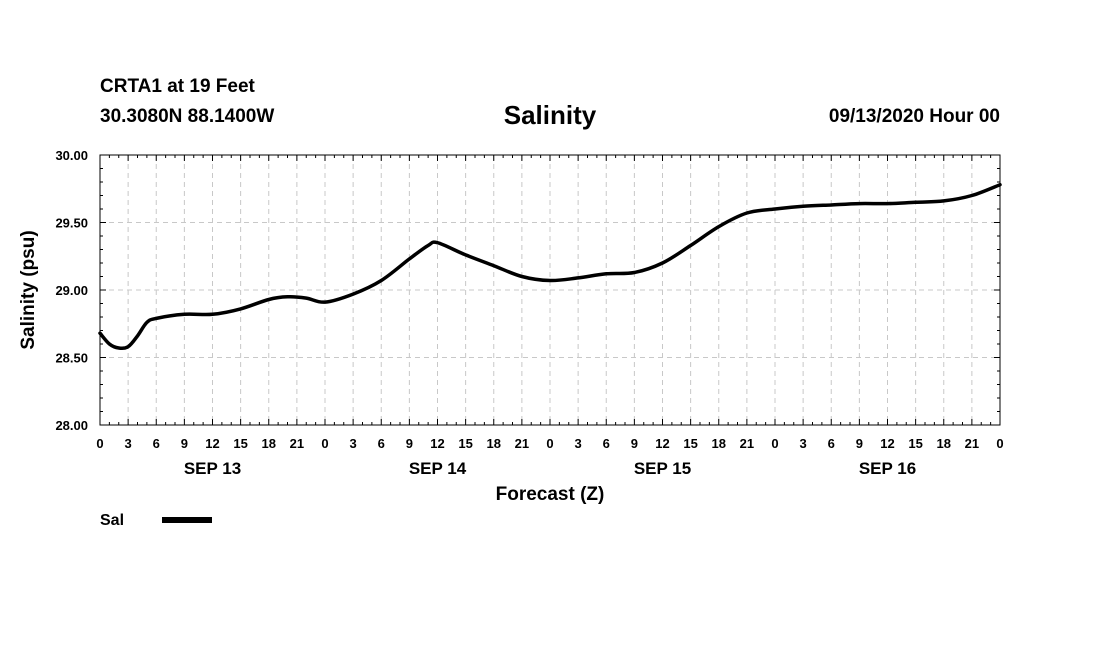 The height and width of the screenshot is (650, 1100). I want to click on y-tick-label: 28.00, so click(71, 425).